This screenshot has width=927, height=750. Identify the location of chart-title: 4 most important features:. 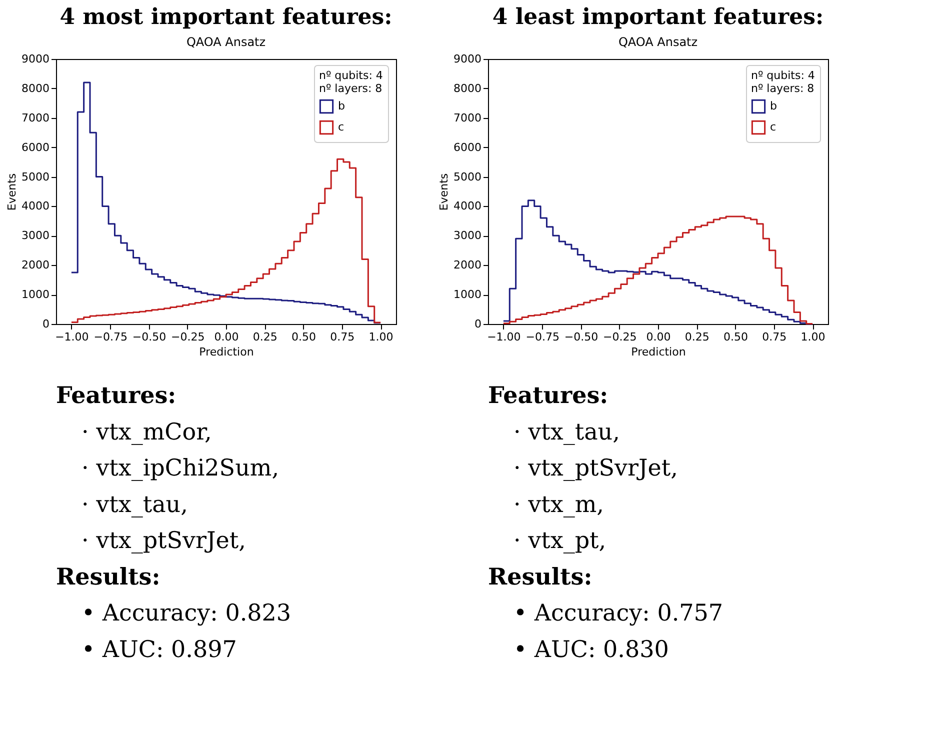
(226, 17).